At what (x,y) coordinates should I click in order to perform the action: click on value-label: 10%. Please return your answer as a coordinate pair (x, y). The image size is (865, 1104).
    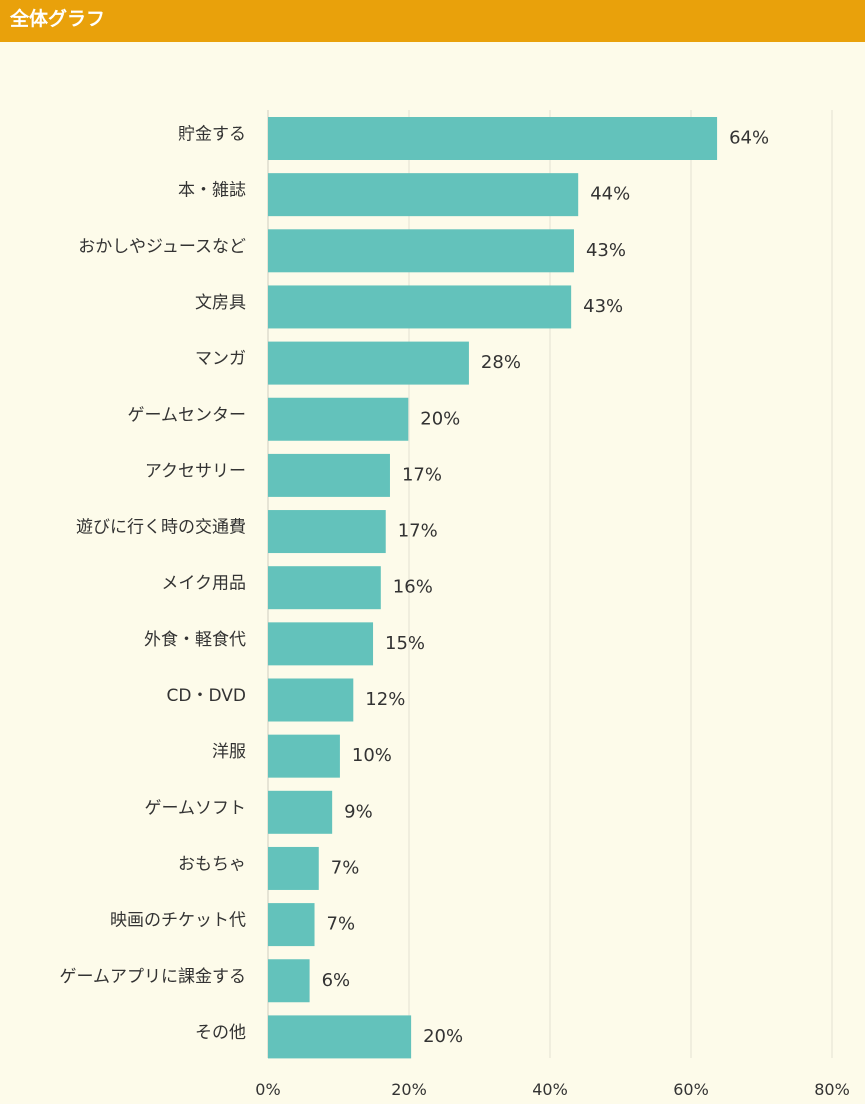
    Looking at the image, I should click on (372, 755).